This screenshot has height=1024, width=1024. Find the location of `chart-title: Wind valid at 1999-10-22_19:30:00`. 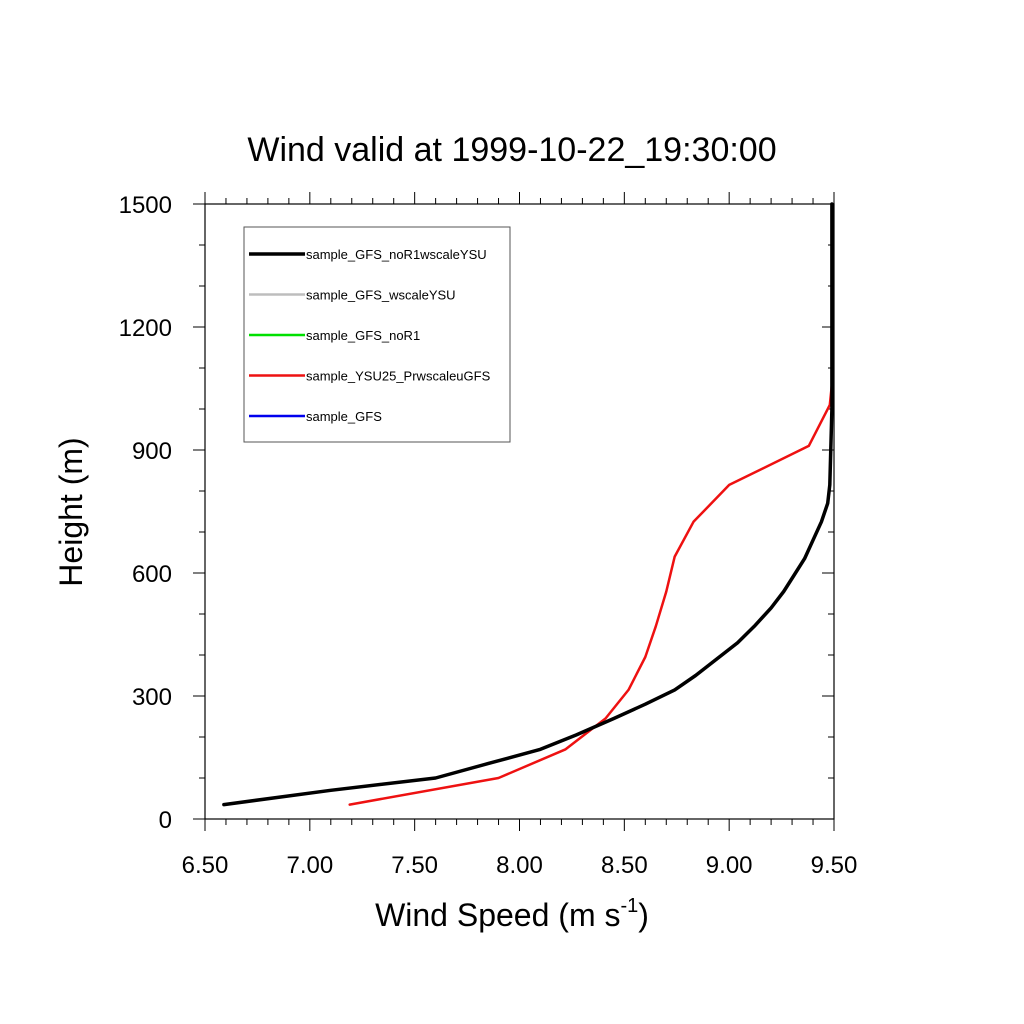

chart-title: Wind valid at 1999-10-22_19:30:00 is located at coordinates (511, 150).